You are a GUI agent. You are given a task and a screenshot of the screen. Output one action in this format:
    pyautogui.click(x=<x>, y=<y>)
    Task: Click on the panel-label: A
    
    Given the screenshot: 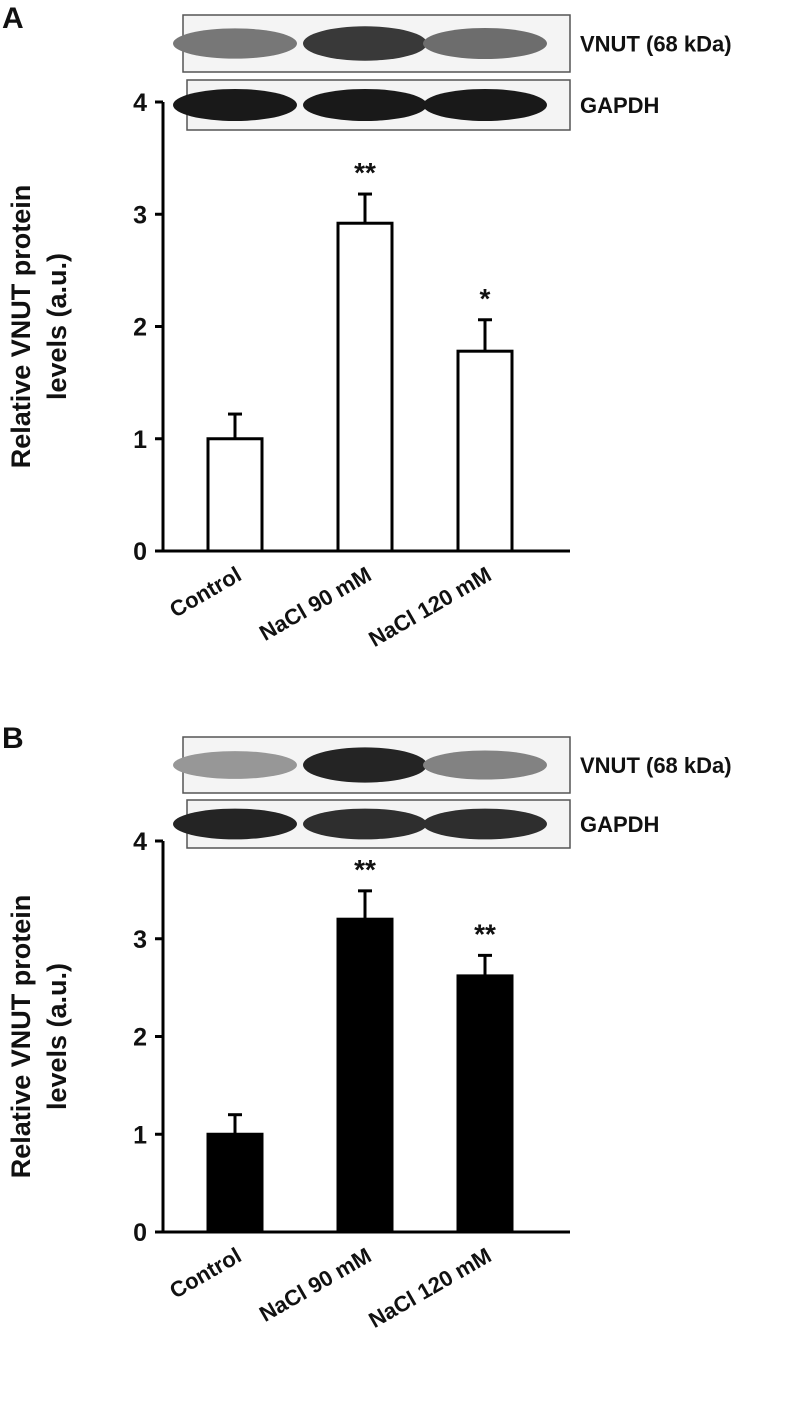 What is the action you would take?
    pyautogui.click(x=13, y=18)
    